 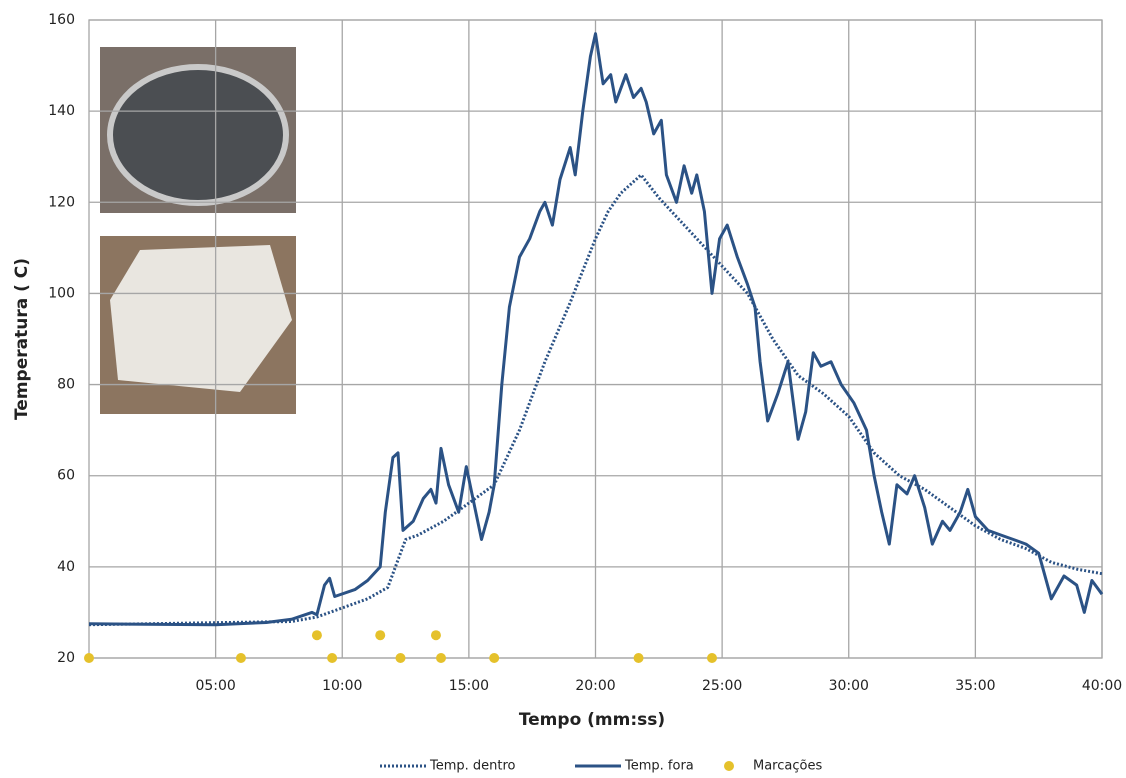 I want to click on inset-photos, so click(x=198, y=230).